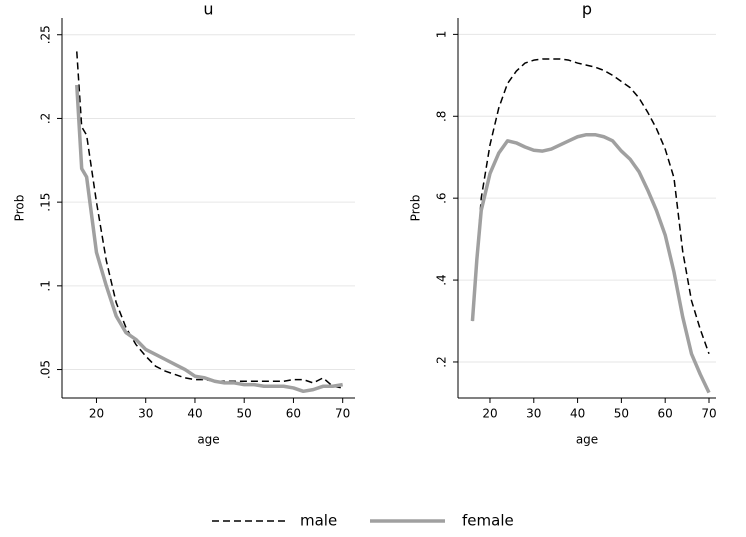 The height and width of the screenshot is (537, 746). What do you see at coordinates (208, 9) in the screenshot?
I see `chart-title: u` at bounding box center [208, 9].